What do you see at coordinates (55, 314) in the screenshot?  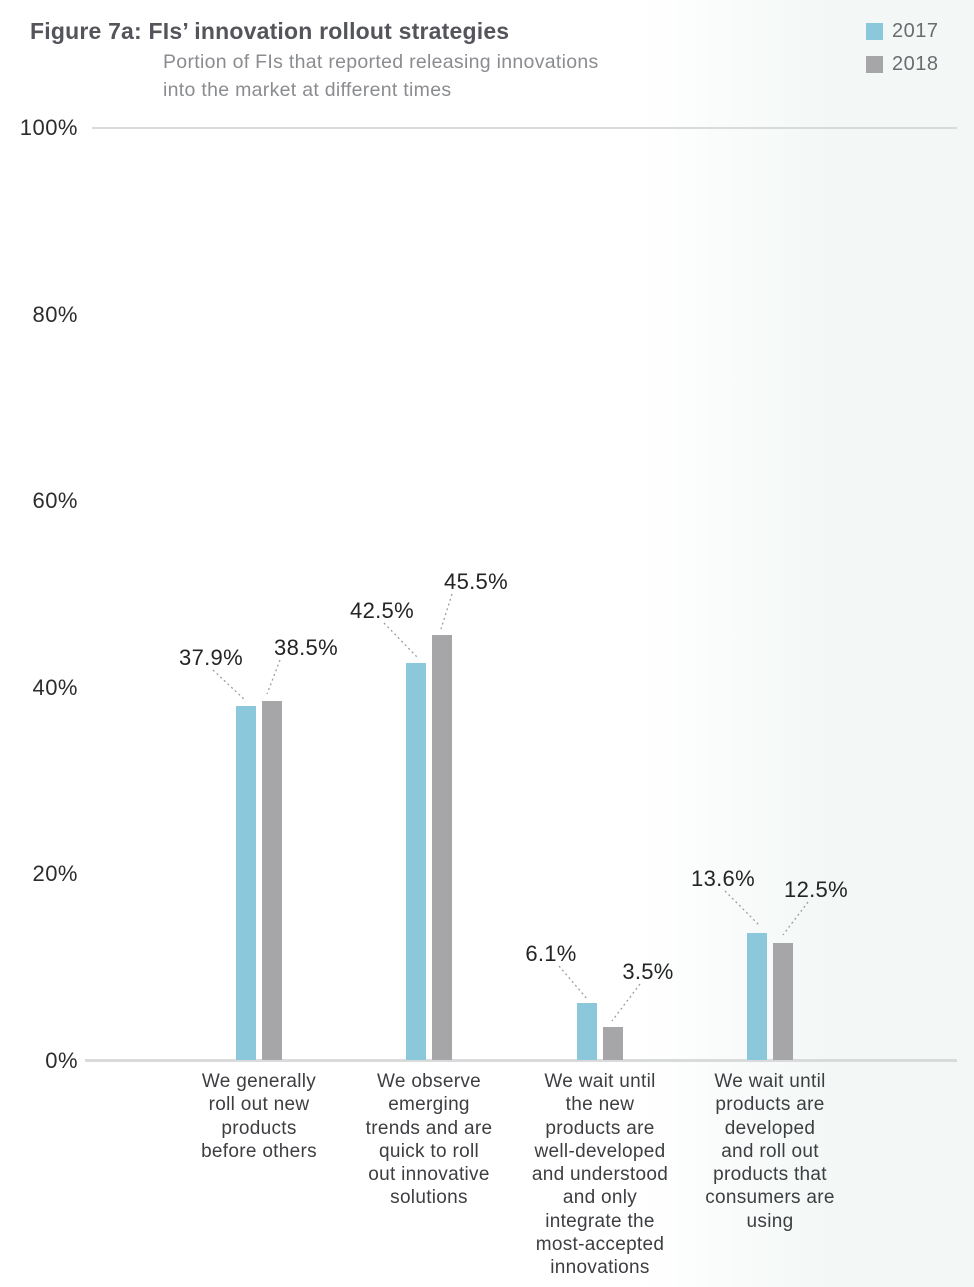 I see `y-axis-tick-label: 80%` at bounding box center [55, 314].